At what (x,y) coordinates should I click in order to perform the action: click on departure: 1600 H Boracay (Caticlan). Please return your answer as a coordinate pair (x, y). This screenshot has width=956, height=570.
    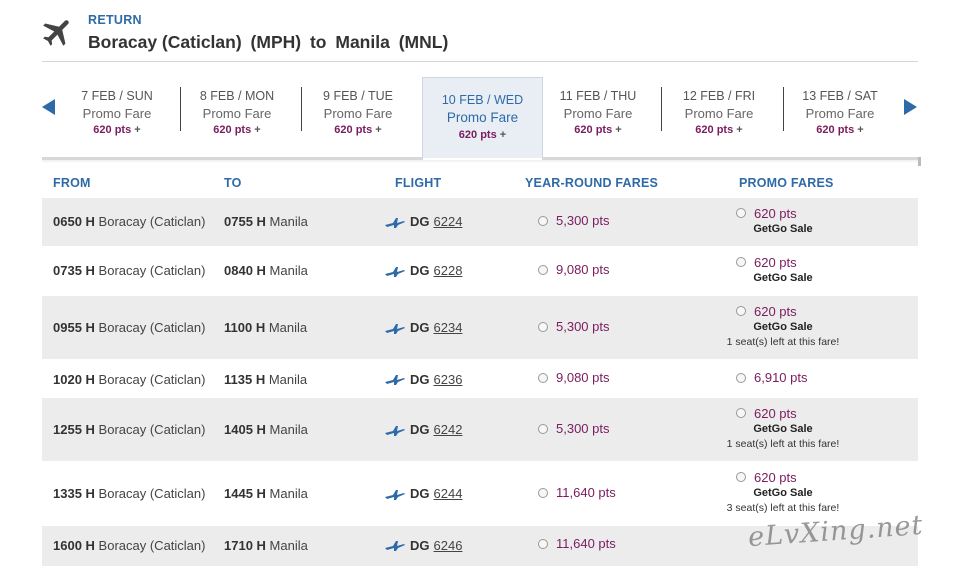
    Looking at the image, I should click on (129, 545).